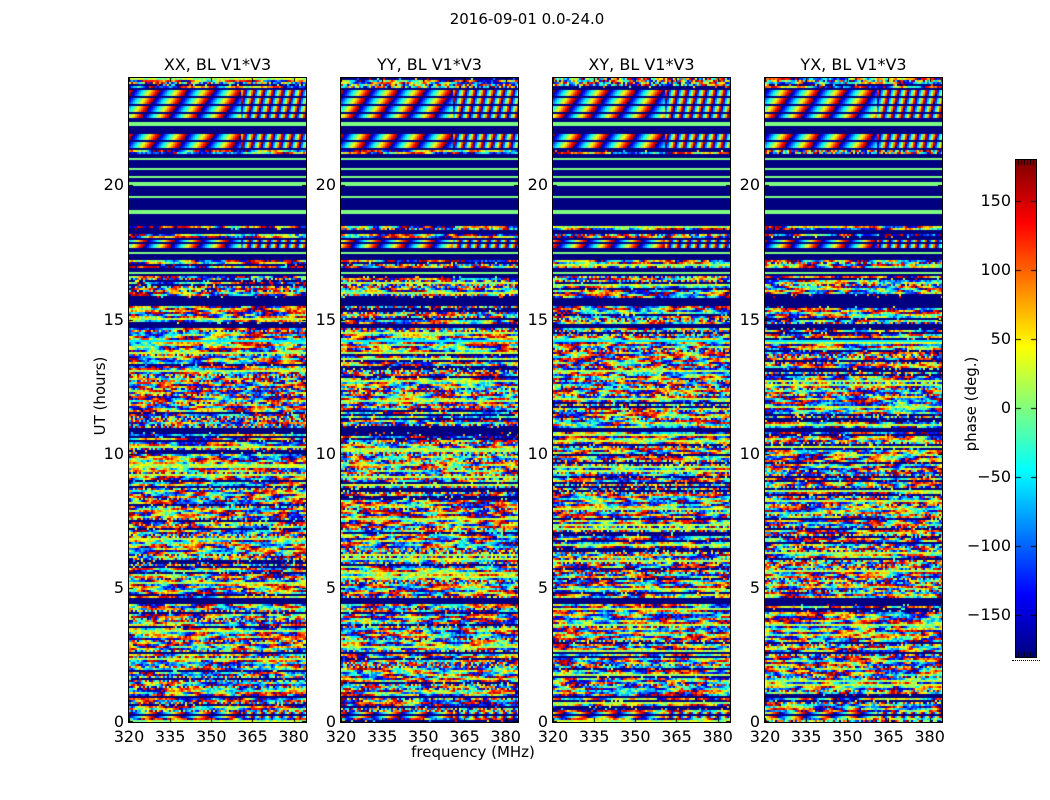 This screenshot has height=800, width=1050. What do you see at coordinates (217, 400) in the screenshot?
I see `heatmap-xx` at bounding box center [217, 400].